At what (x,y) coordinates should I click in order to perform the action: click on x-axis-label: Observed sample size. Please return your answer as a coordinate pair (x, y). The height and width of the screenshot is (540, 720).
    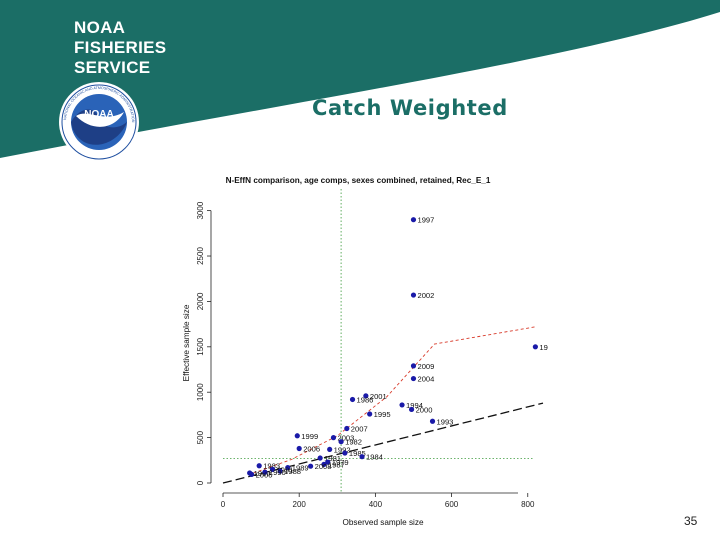
    Looking at the image, I should click on (383, 522).